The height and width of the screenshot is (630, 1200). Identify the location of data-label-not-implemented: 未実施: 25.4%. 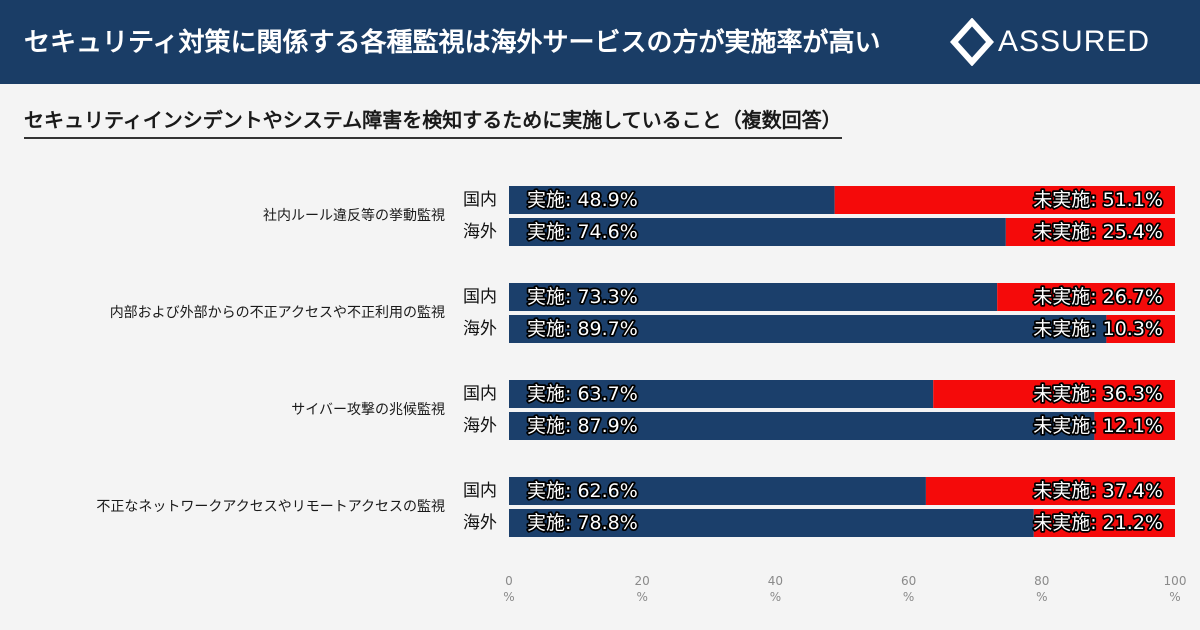
(1098, 232).